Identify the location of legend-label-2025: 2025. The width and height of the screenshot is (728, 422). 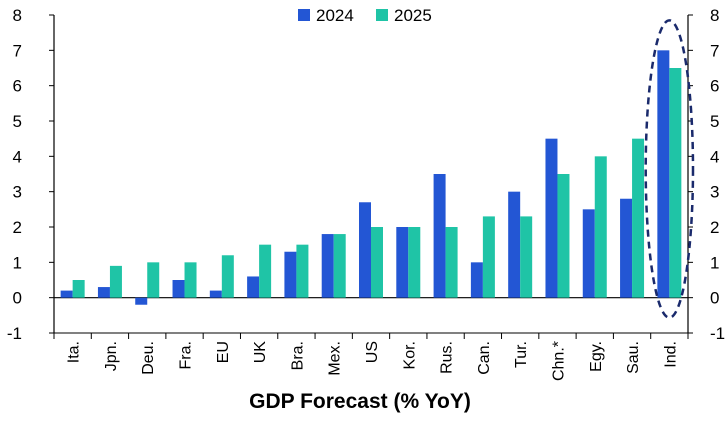
(413, 15).